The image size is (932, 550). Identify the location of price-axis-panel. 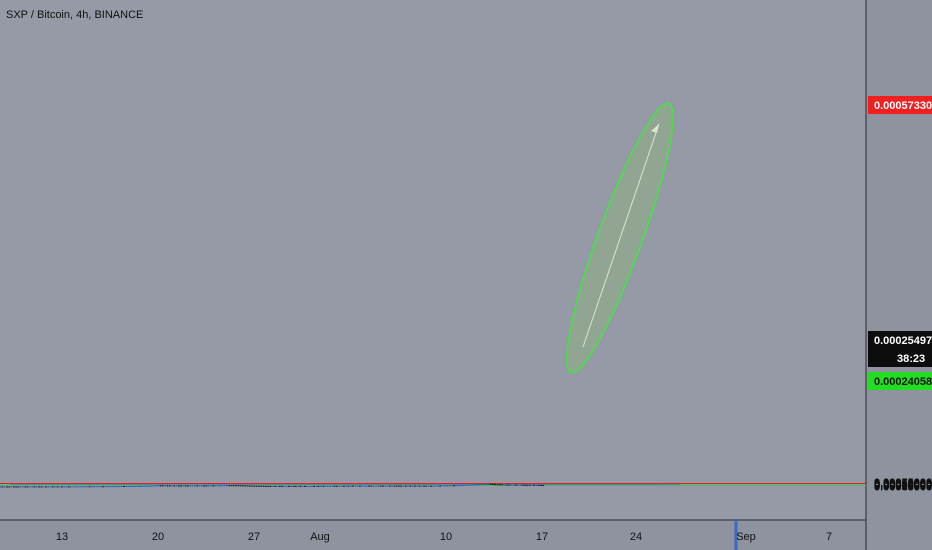
(899, 275).